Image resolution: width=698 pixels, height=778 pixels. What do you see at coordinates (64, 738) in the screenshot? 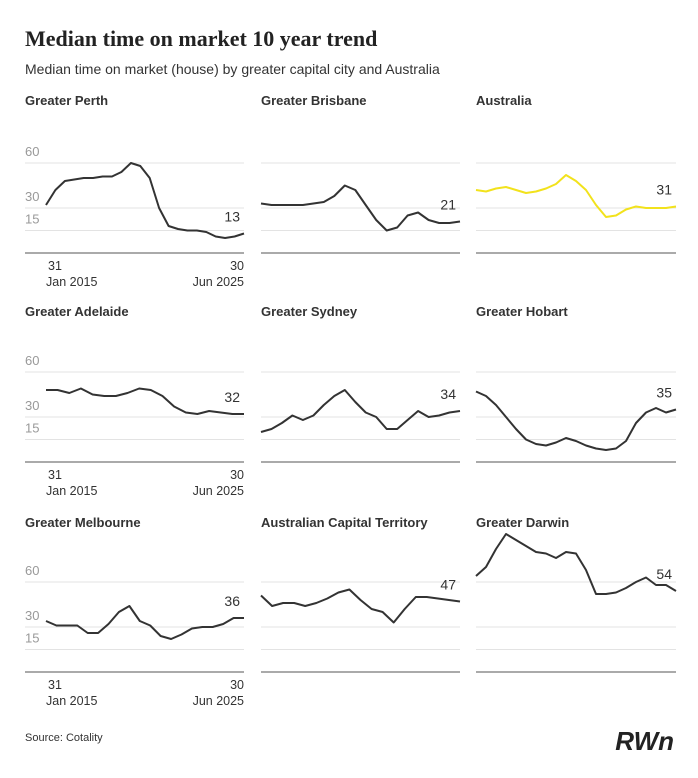
I see `source: Source: Cotality` at bounding box center [64, 738].